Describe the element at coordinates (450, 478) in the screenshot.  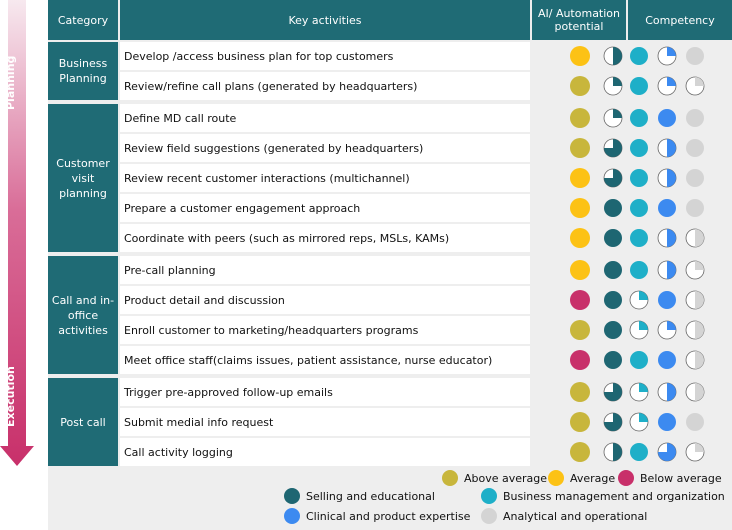
I see `legend-above-average-icon` at that location.